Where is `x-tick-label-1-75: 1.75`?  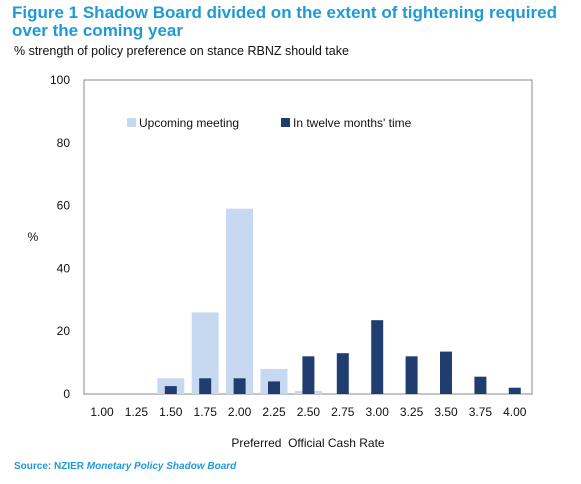
x-tick-label-1-75: 1.75 is located at coordinates (206, 412).